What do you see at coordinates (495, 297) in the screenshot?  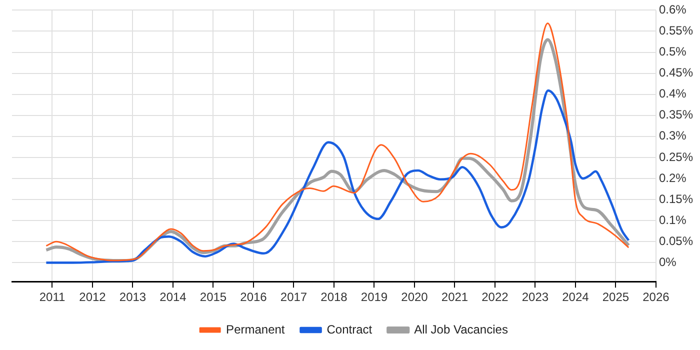 I see `x-tick-label: 2022` at bounding box center [495, 297].